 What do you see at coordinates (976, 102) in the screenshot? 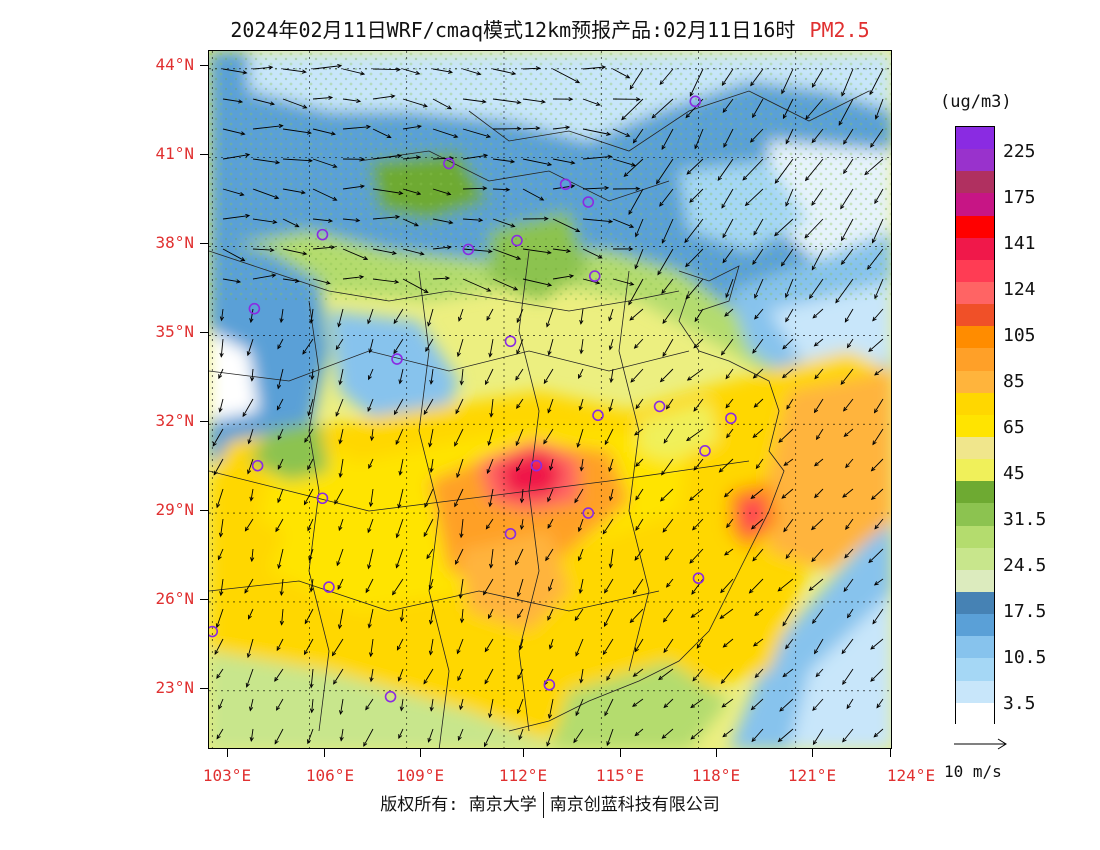
I see `legend-units: (ug/m3)` at bounding box center [976, 102].